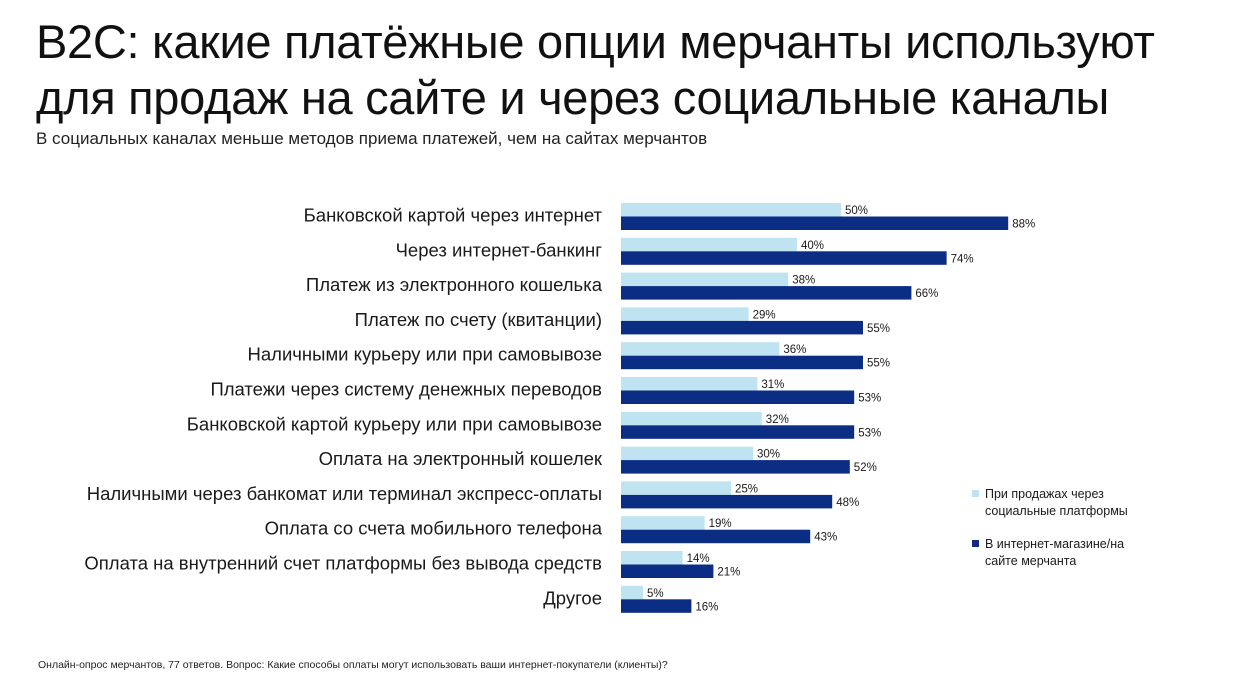  What do you see at coordinates (728, 573) in the screenshot?
I see `value-label-site: 21%` at bounding box center [728, 573].